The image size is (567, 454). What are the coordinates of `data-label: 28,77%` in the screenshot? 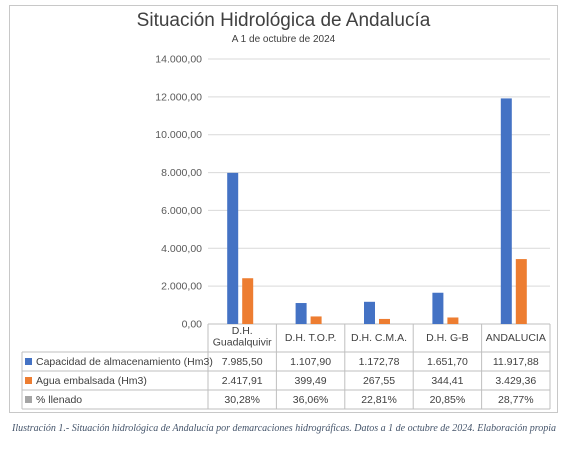 It's located at (516, 400).